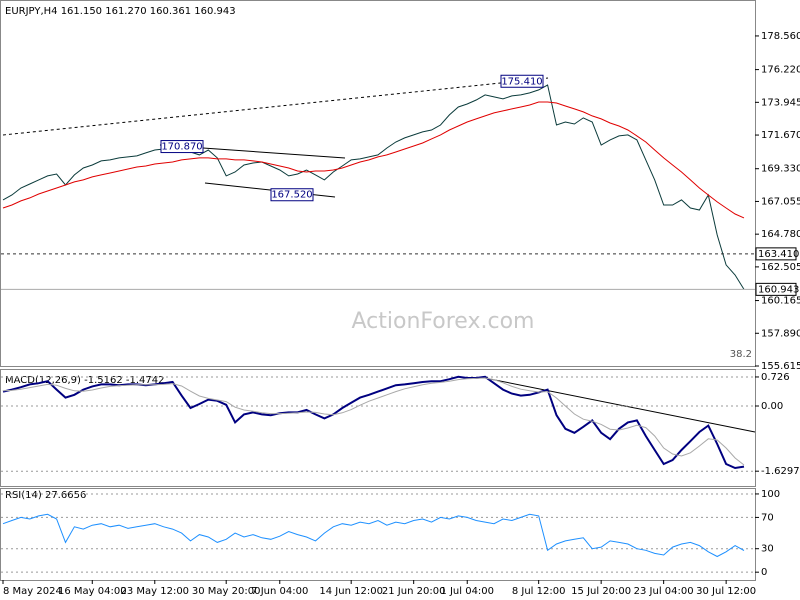 Image resolution: width=800 pixels, height=600 pixels. I want to click on x-tick-label: 30 Jul 12:00, so click(726, 591).